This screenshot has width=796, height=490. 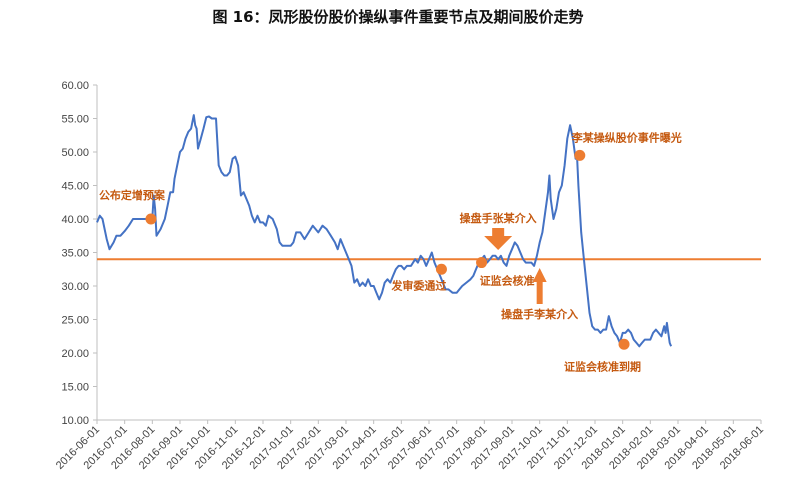 What do you see at coordinates (75, 321) in the screenshot?
I see `y-tick-label: 25.00` at bounding box center [75, 321].